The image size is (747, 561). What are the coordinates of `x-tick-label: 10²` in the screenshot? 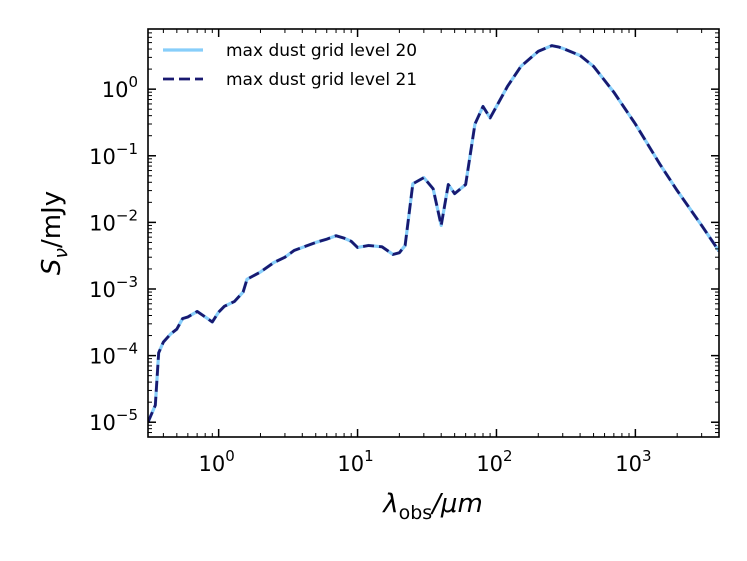 It's located at (494, 461).